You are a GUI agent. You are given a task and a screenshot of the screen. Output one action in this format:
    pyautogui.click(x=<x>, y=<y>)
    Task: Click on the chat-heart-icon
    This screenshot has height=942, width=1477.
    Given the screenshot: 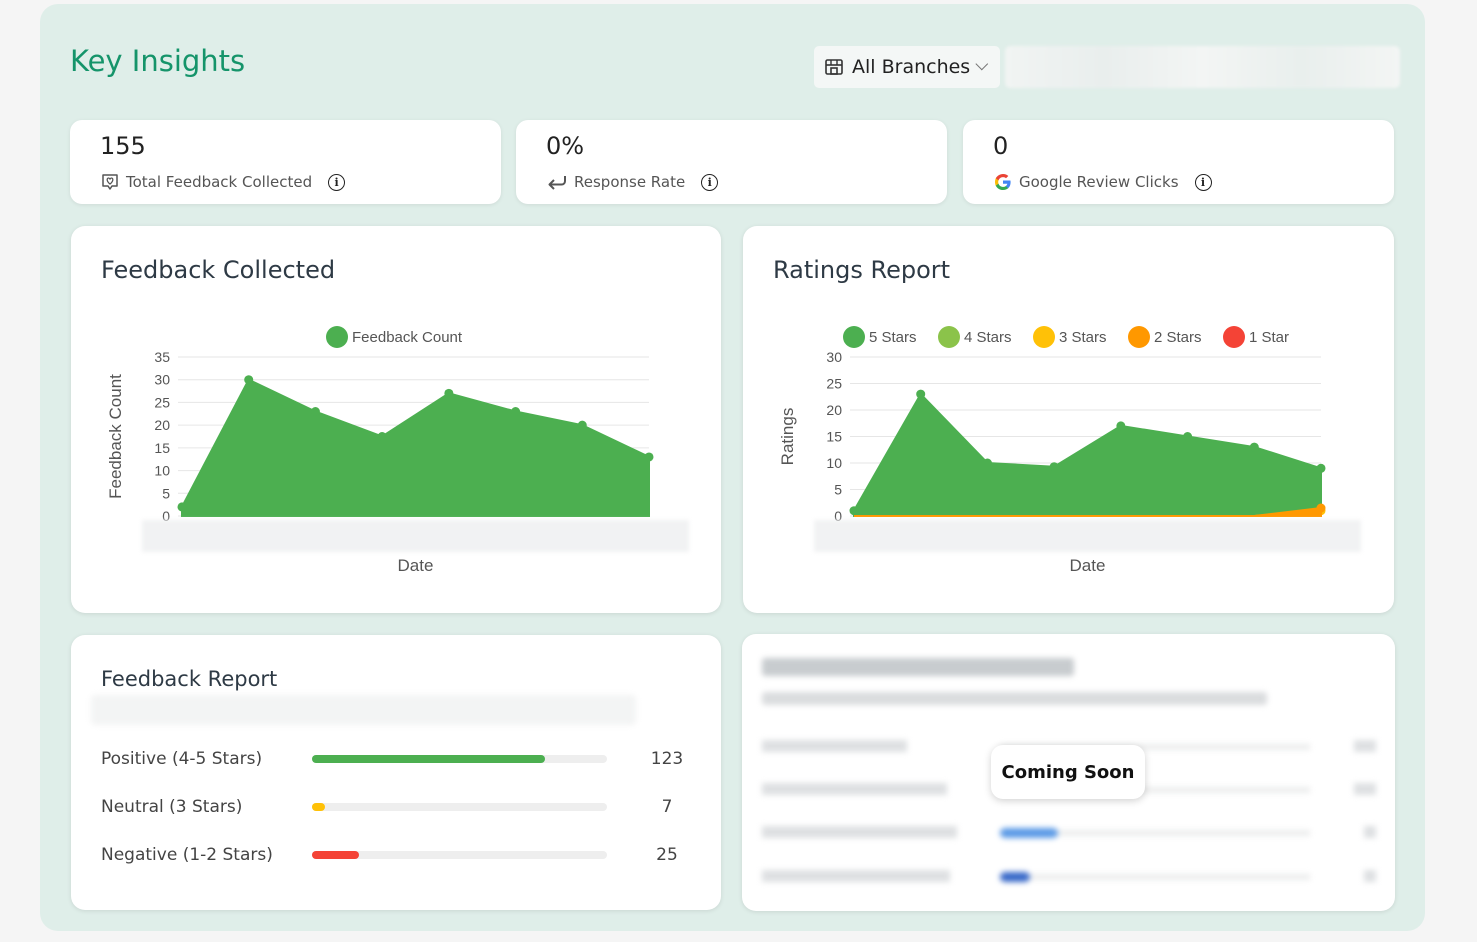 What is the action you would take?
    pyautogui.click(x=110, y=182)
    